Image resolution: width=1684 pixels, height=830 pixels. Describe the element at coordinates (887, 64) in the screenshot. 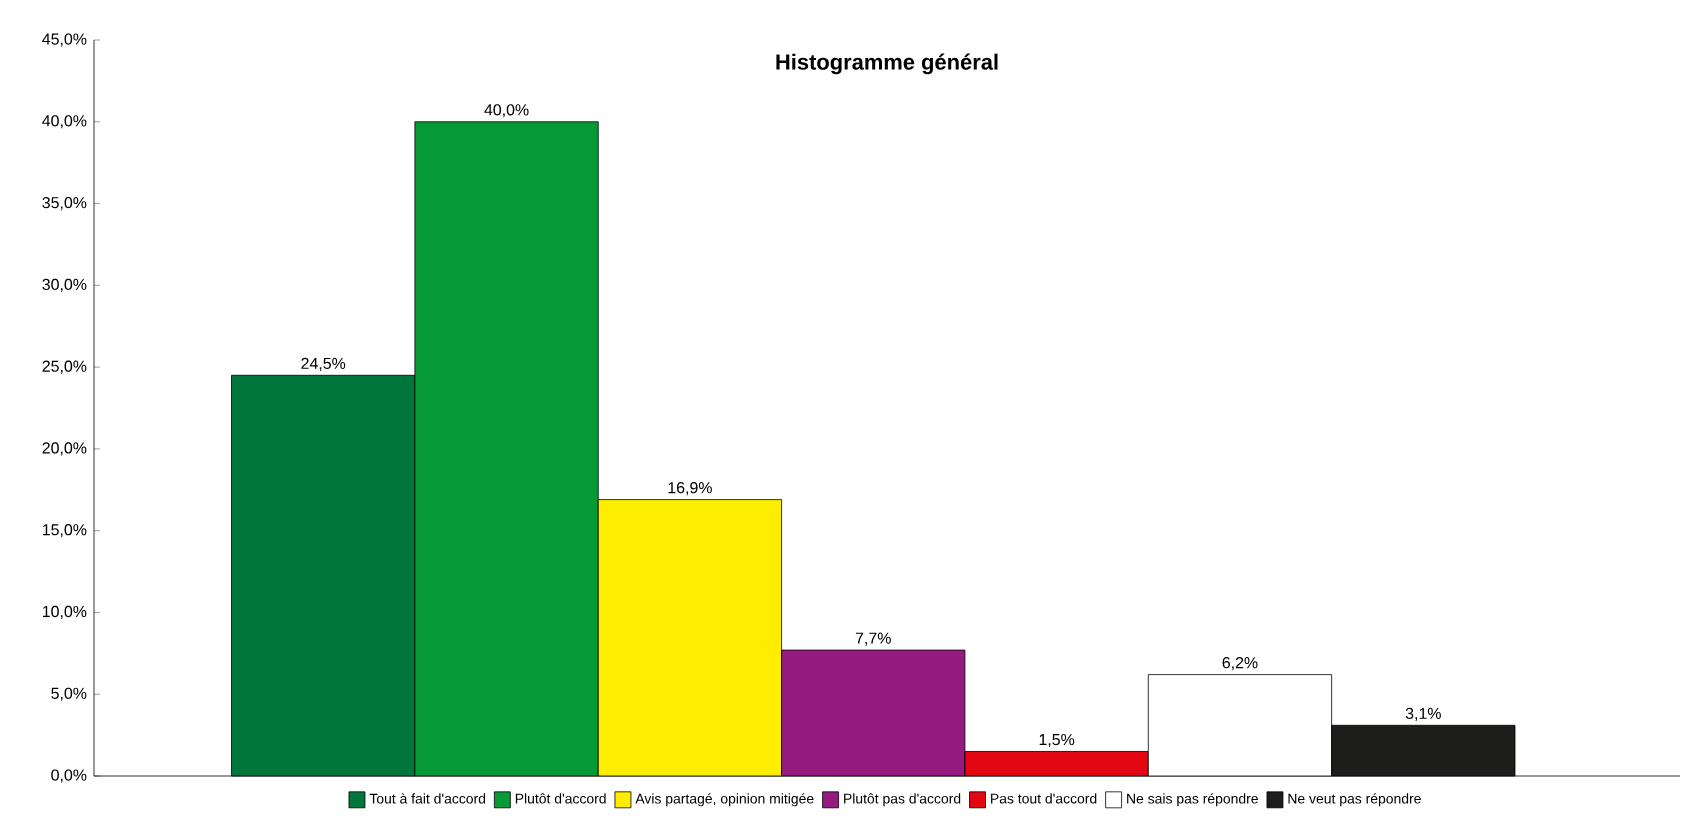

I see `text: Histogramme général` at that location.